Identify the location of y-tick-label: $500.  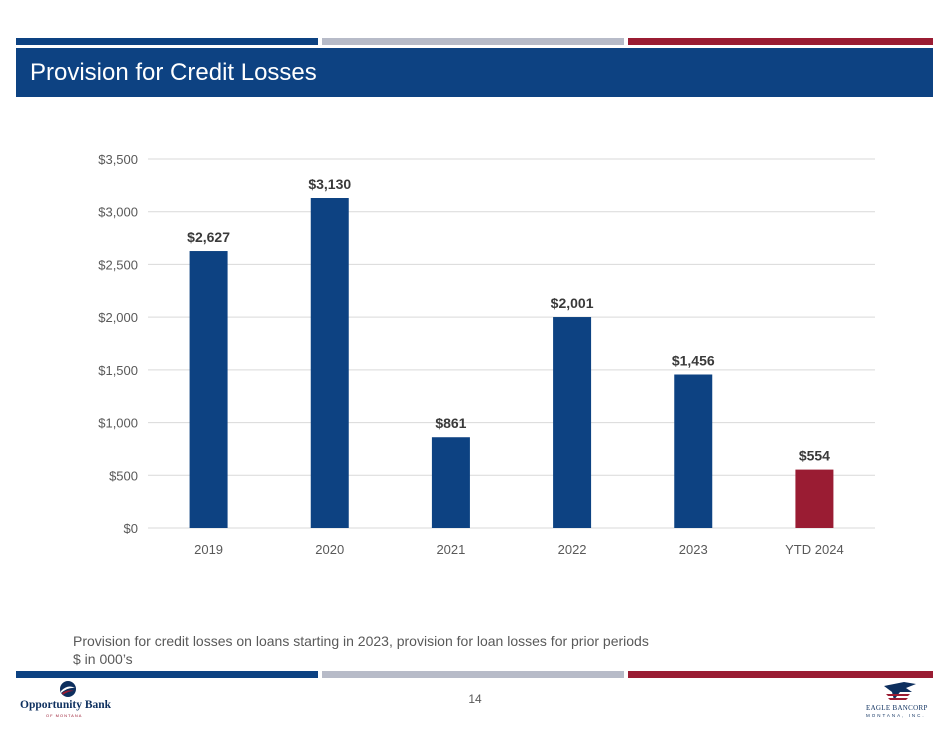
(123, 475).